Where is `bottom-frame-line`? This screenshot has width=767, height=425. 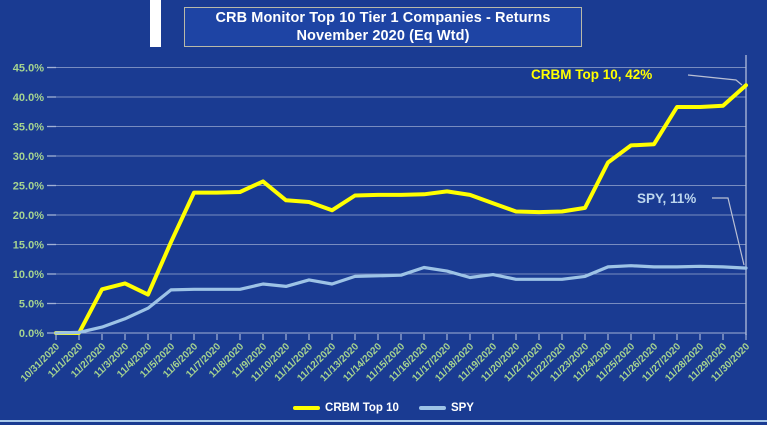 bottom-frame-line is located at coordinates (383, 421).